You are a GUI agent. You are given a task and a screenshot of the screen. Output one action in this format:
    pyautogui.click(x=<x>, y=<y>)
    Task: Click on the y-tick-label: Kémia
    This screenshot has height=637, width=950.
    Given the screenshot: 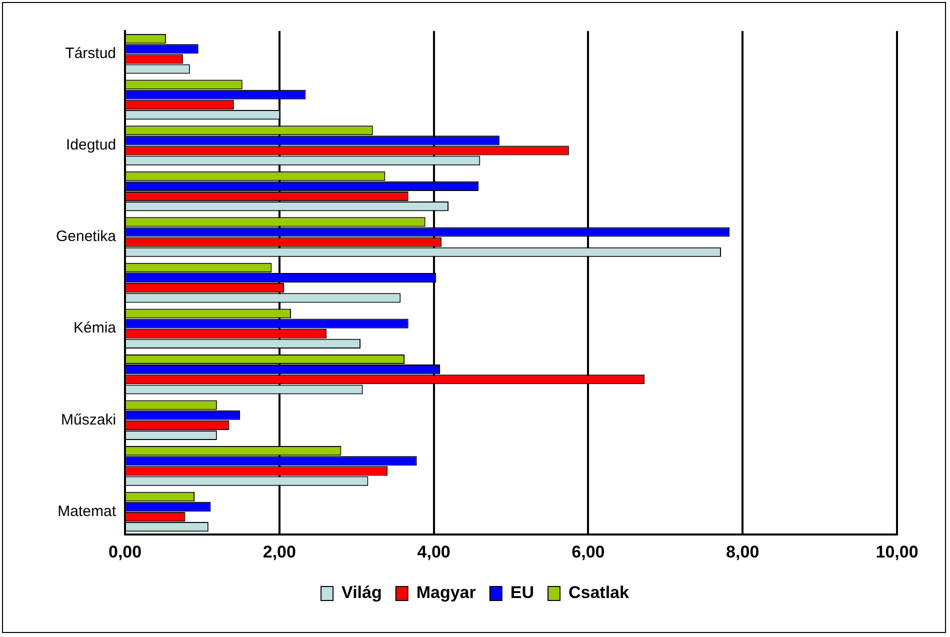 What is the action you would take?
    pyautogui.click(x=95, y=328)
    